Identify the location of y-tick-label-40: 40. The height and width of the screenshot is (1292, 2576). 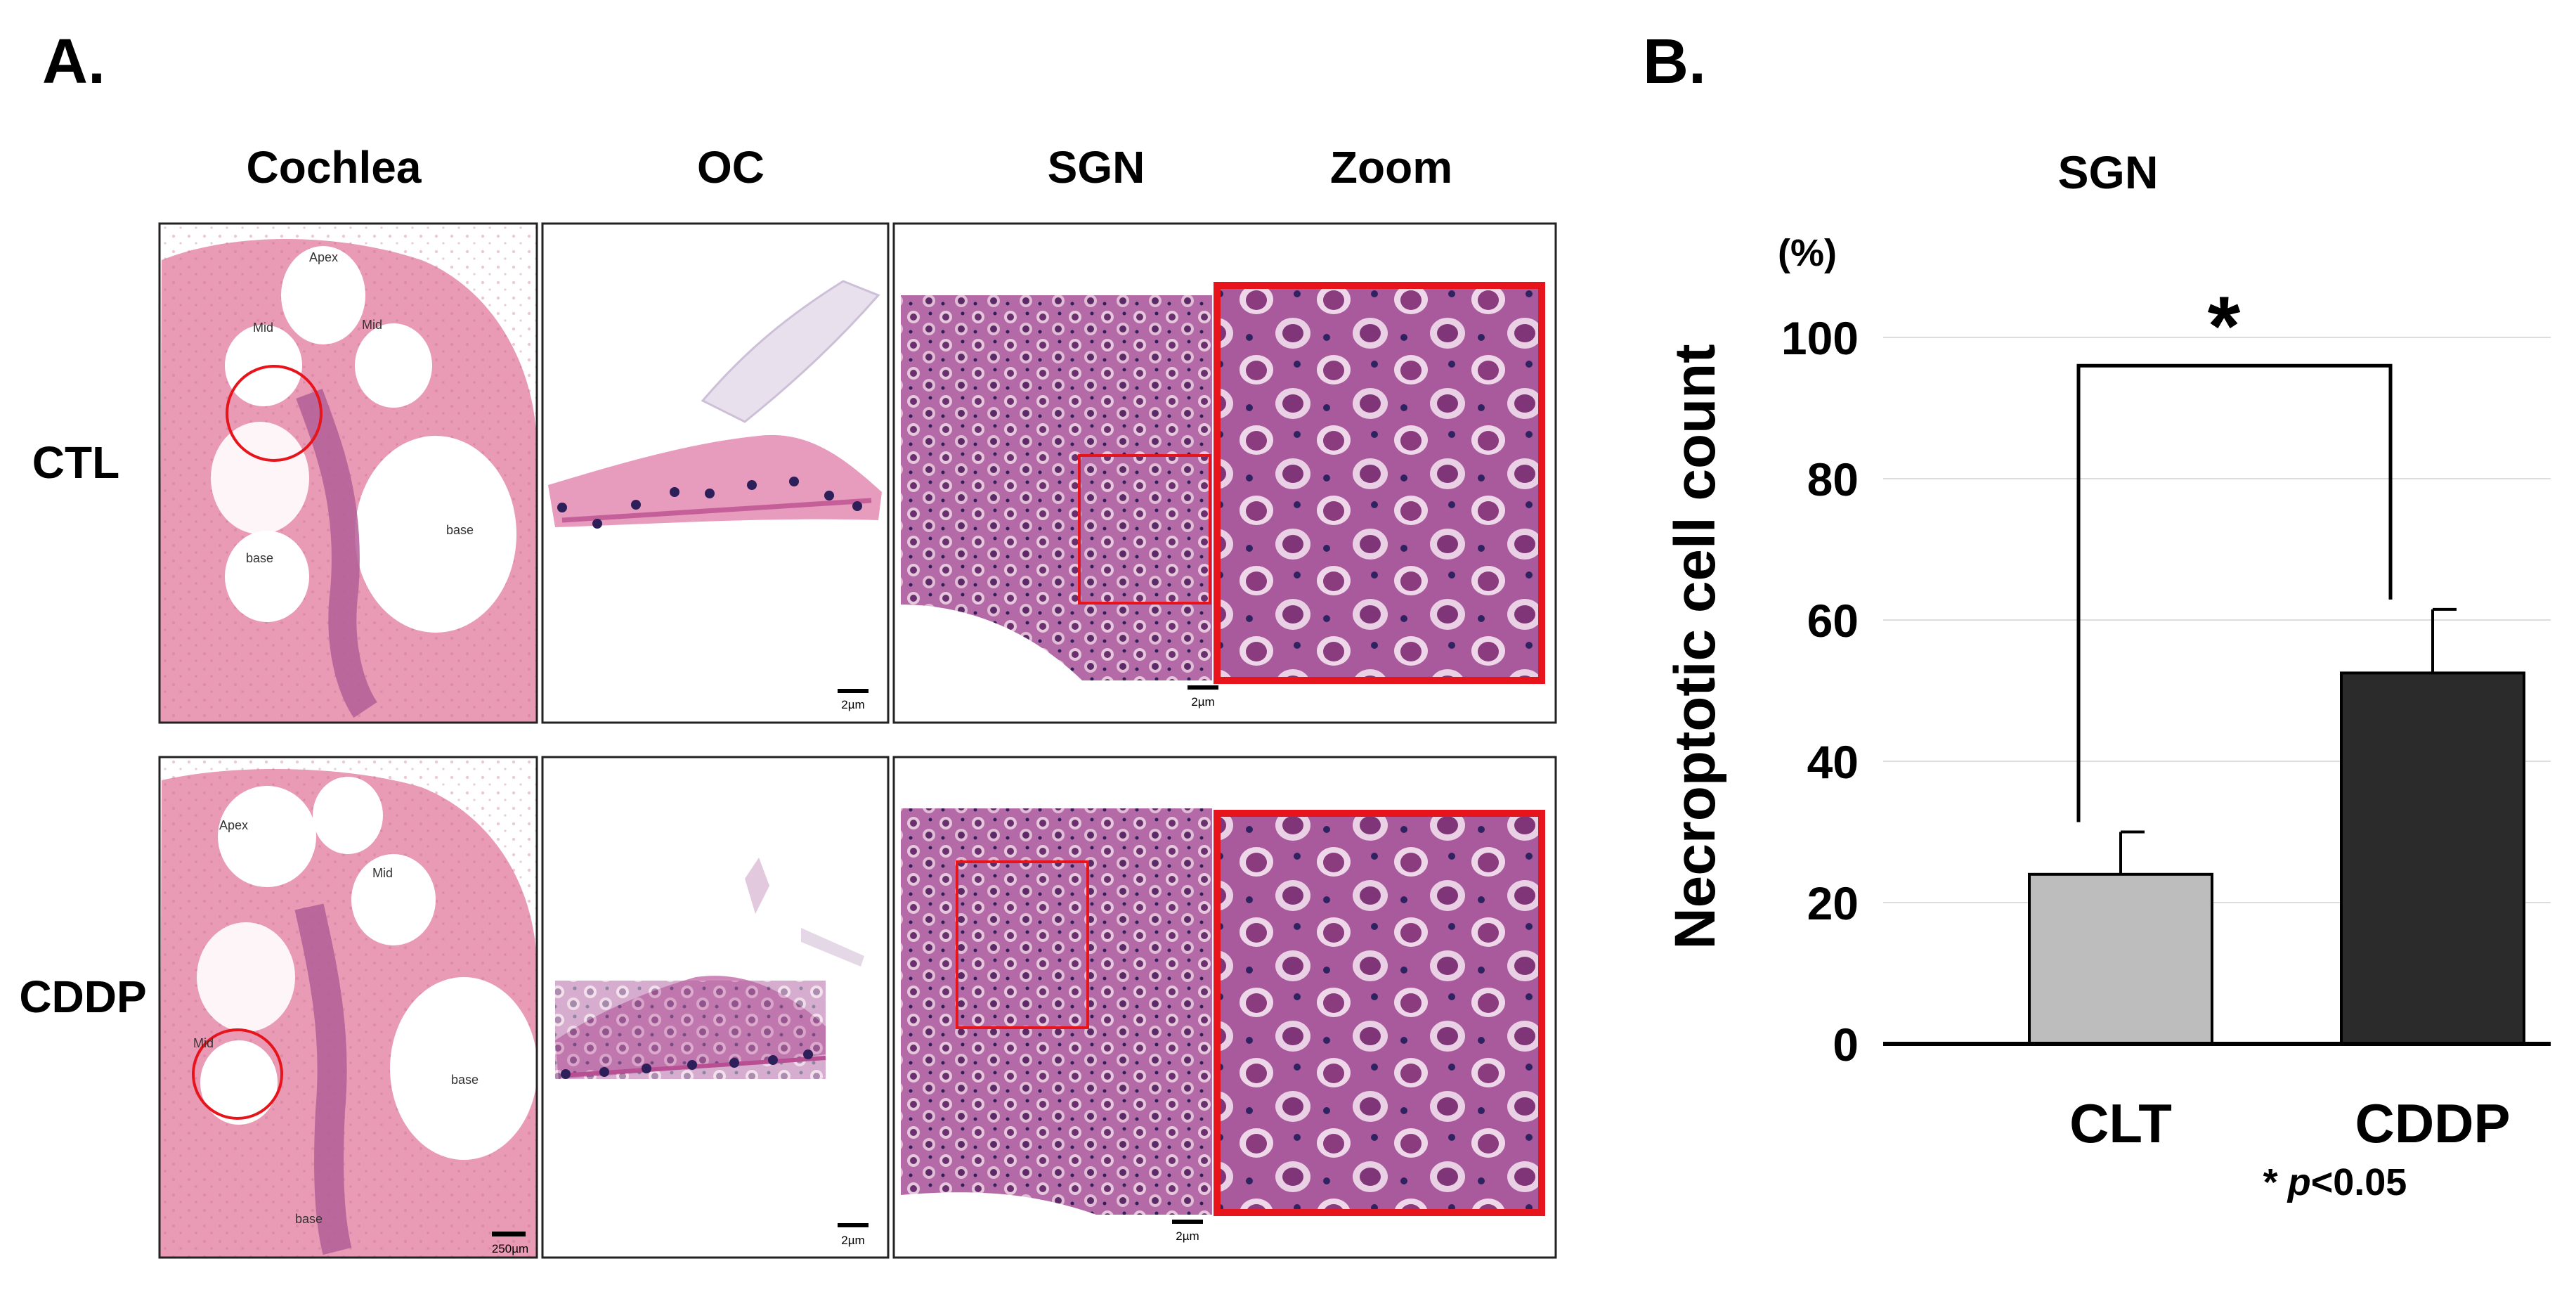
(1833, 762).